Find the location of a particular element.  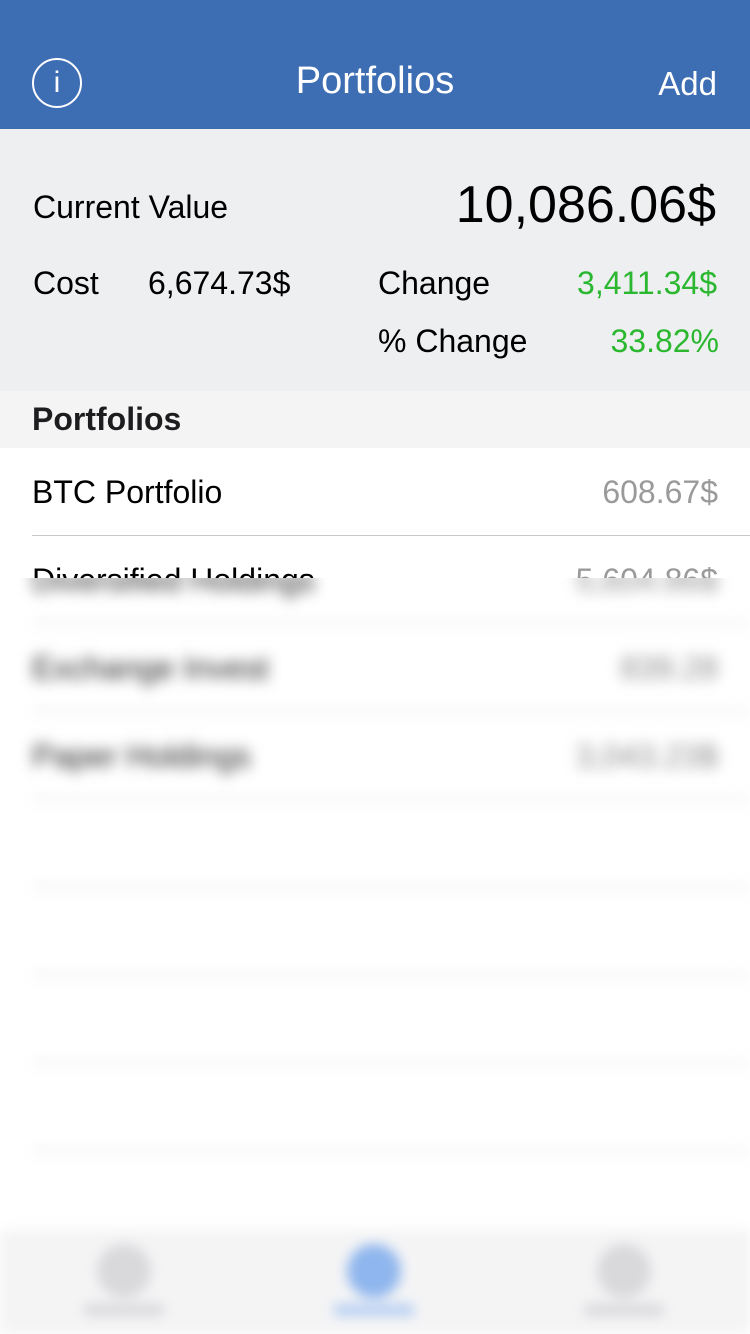

info-icon: i is located at coordinates (57, 83).